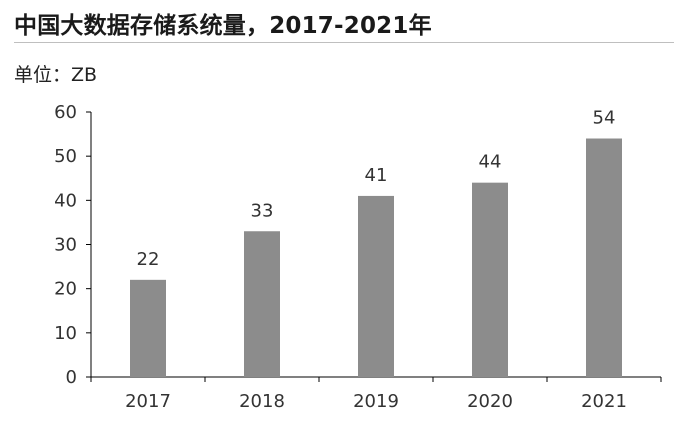 The width and height of the screenshot is (674, 433). Describe the element at coordinates (604, 401) in the screenshot. I see `x-tick-label-2021: 2021` at that location.